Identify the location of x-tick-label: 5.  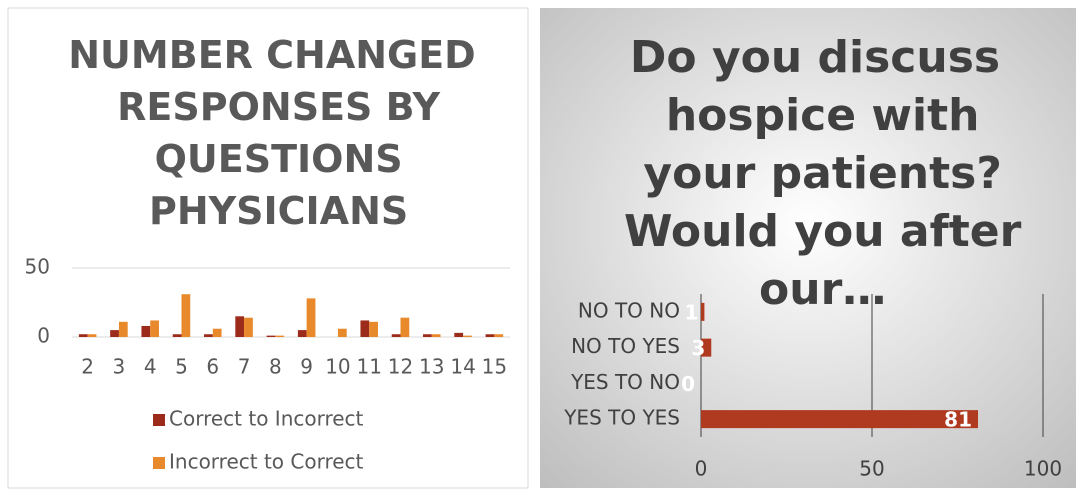
(181, 367).